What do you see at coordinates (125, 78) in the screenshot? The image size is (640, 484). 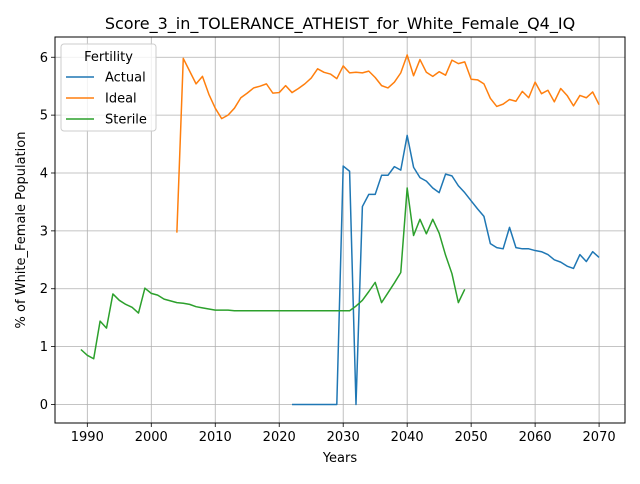 I see `legend-label-actual: Actual` at bounding box center [125, 78].